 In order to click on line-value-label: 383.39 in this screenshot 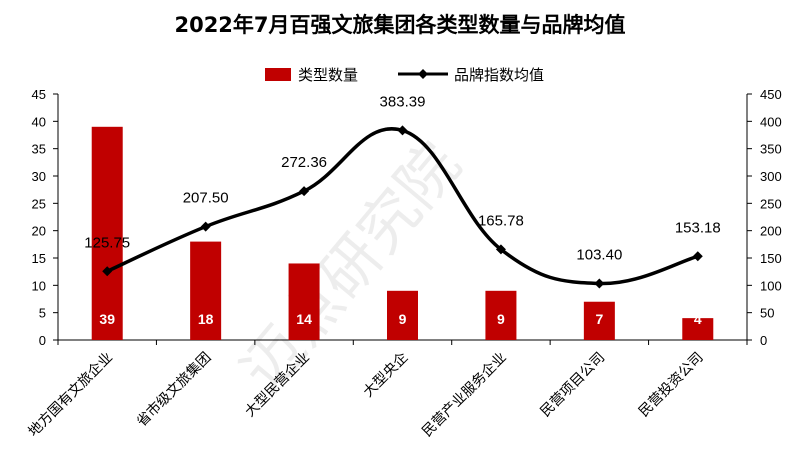, I will do `click(403, 101)`.